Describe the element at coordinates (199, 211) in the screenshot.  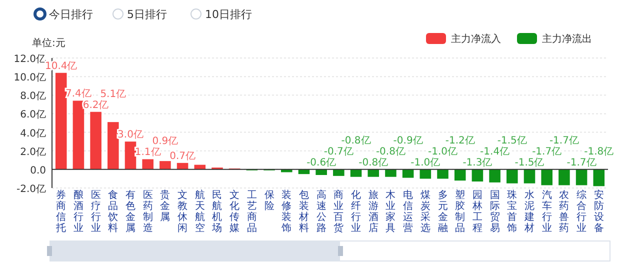
I see `x-tick-label: 航天航空` at that location.